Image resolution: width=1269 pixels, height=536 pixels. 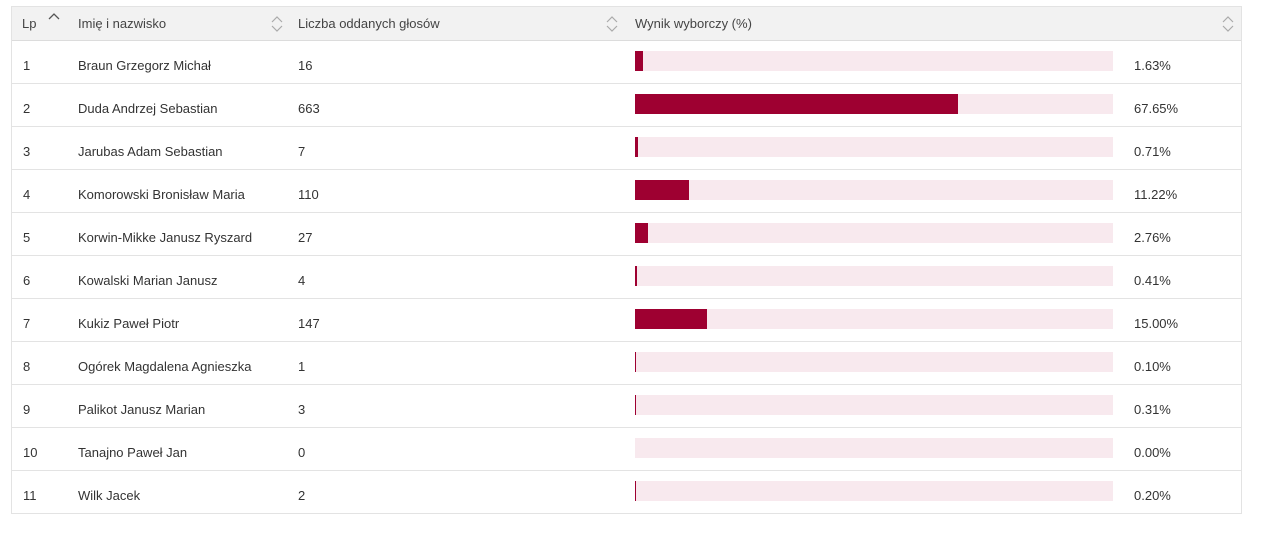 I want to click on sort-by-result-header: Wynik wyborczy (%), so click(x=935, y=23).